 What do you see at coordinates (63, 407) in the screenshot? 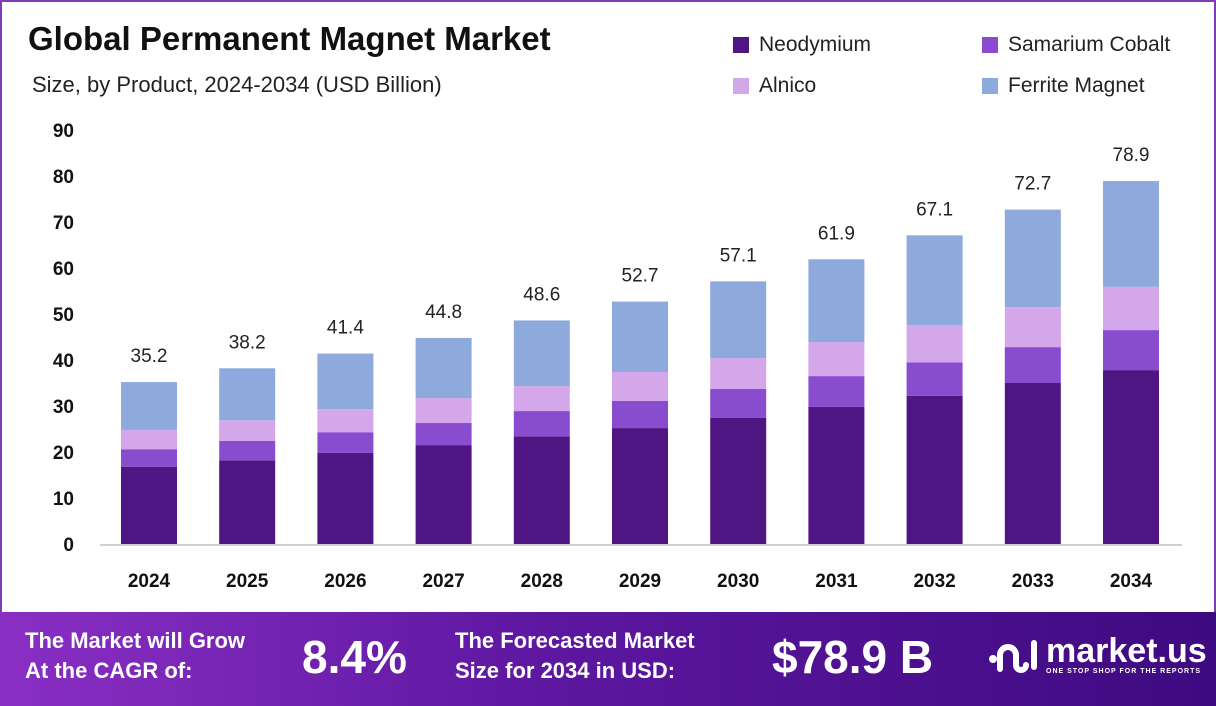
I see `y-tick-label: 30` at bounding box center [63, 407].